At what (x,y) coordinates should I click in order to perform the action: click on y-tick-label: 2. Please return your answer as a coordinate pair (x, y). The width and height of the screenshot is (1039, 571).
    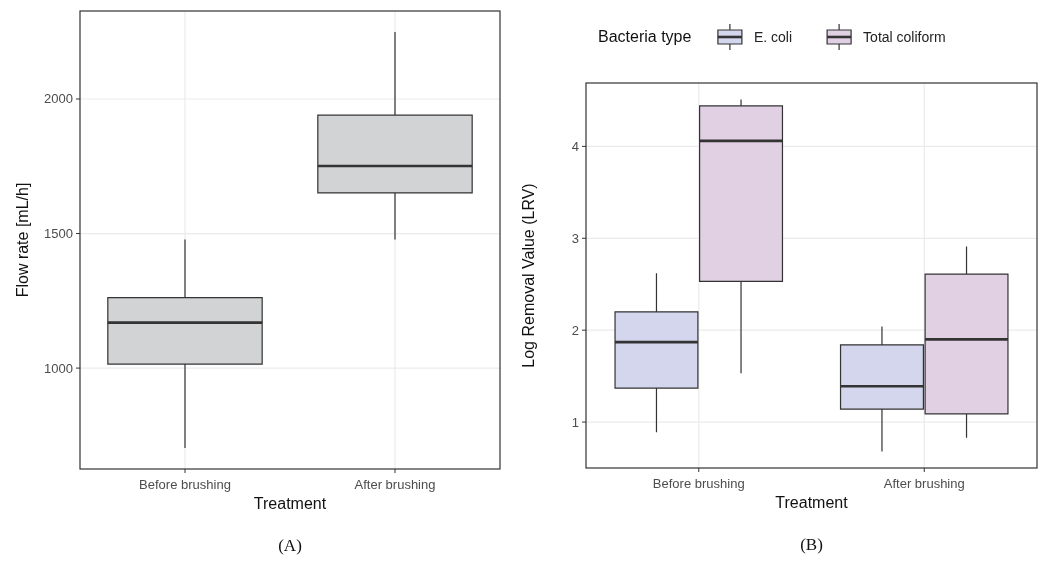
    Looking at the image, I should click on (575, 330).